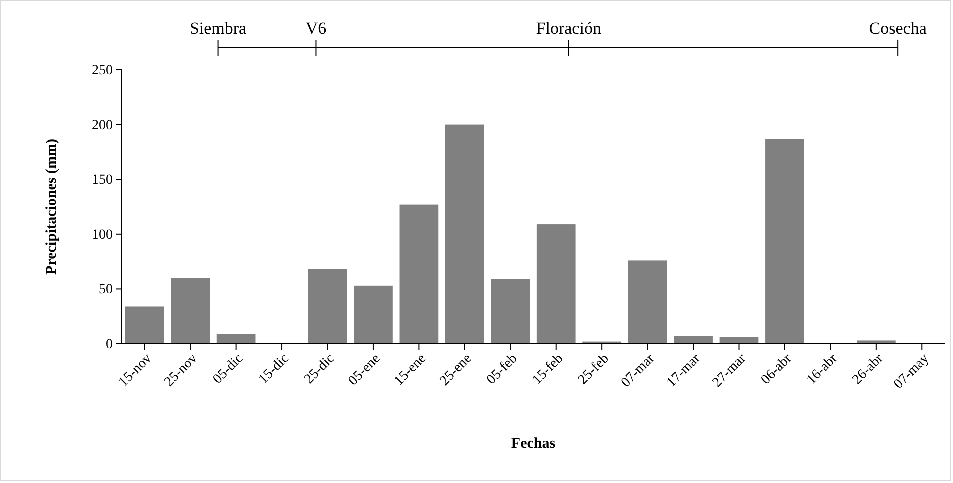 Image resolution: width=953 pixels, height=483 pixels. What do you see at coordinates (533, 444) in the screenshot?
I see `x-axis-title: Fechas` at bounding box center [533, 444].